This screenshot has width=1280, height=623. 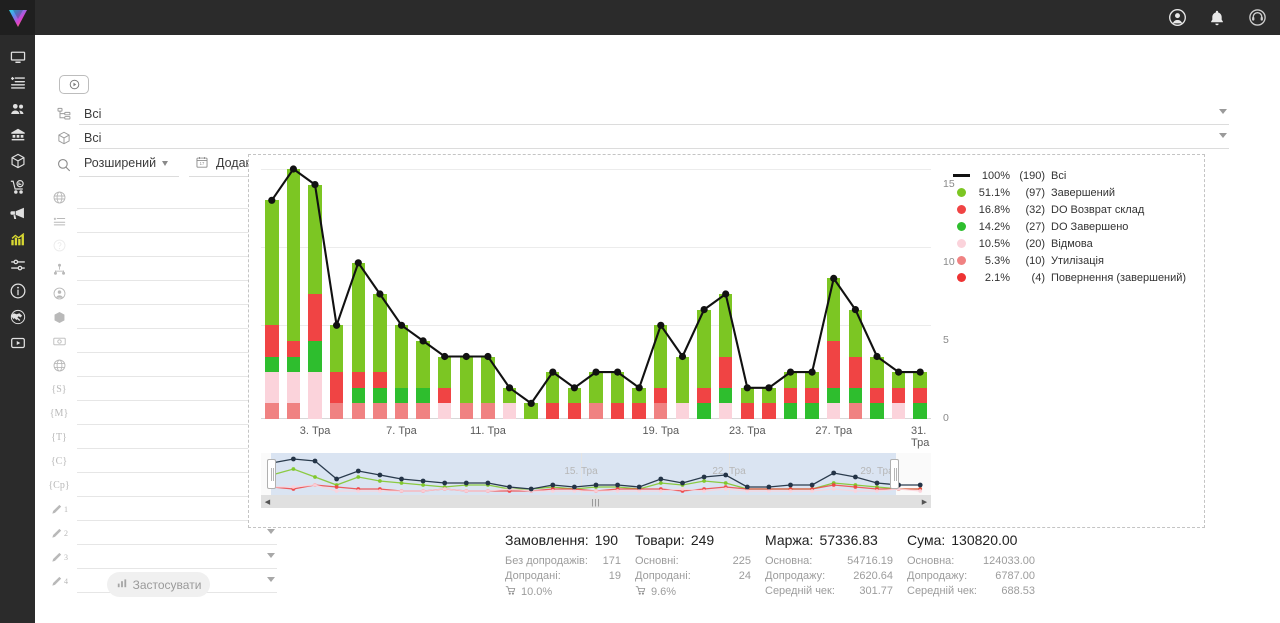 What do you see at coordinates (17, 343) in the screenshot?
I see `sidebar-item-play-square-icon` at bounding box center [17, 343].